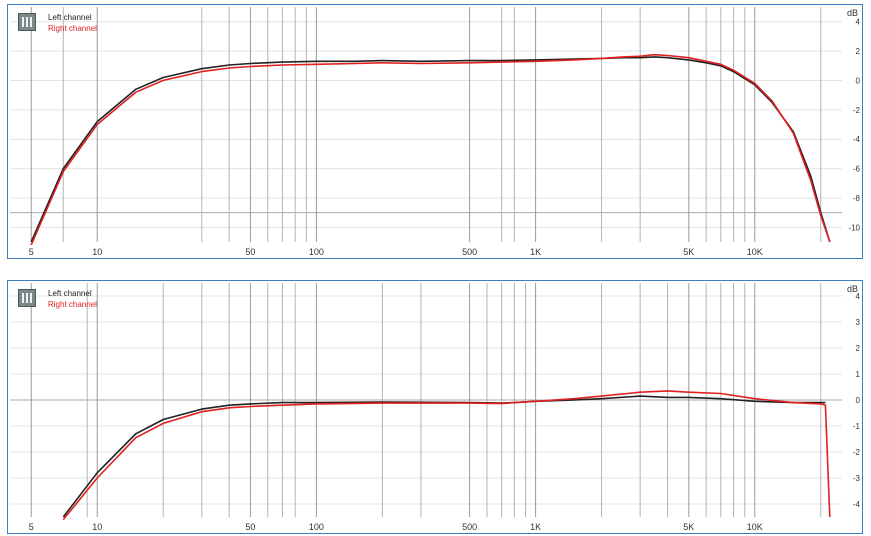 This screenshot has height=536, width=871. What do you see at coordinates (858, 374) in the screenshot?
I see `y-tick-label: 1` at bounding box center [858, 374].